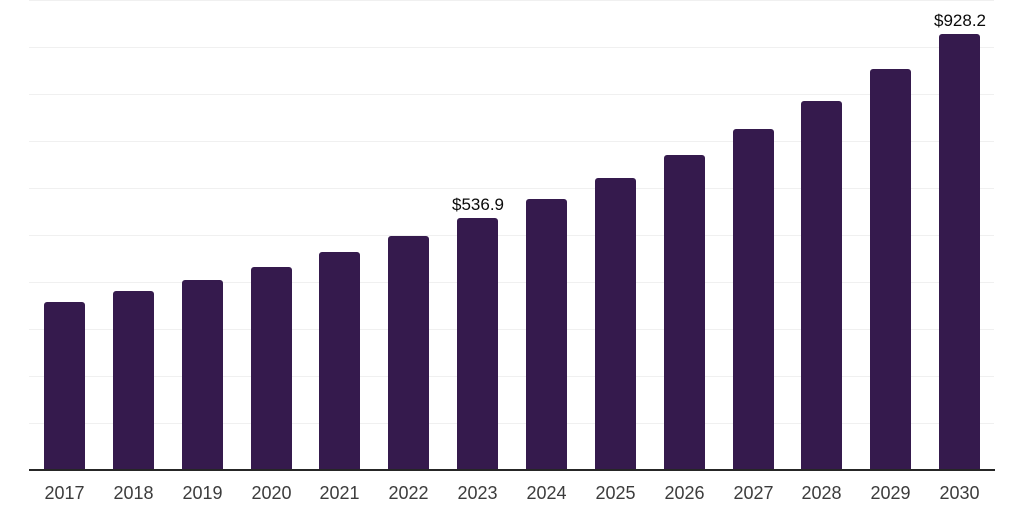  What do you see at coordinates (546, 334) in the screenshot?
I see `bar-2024` at bounding box center [546, 334].